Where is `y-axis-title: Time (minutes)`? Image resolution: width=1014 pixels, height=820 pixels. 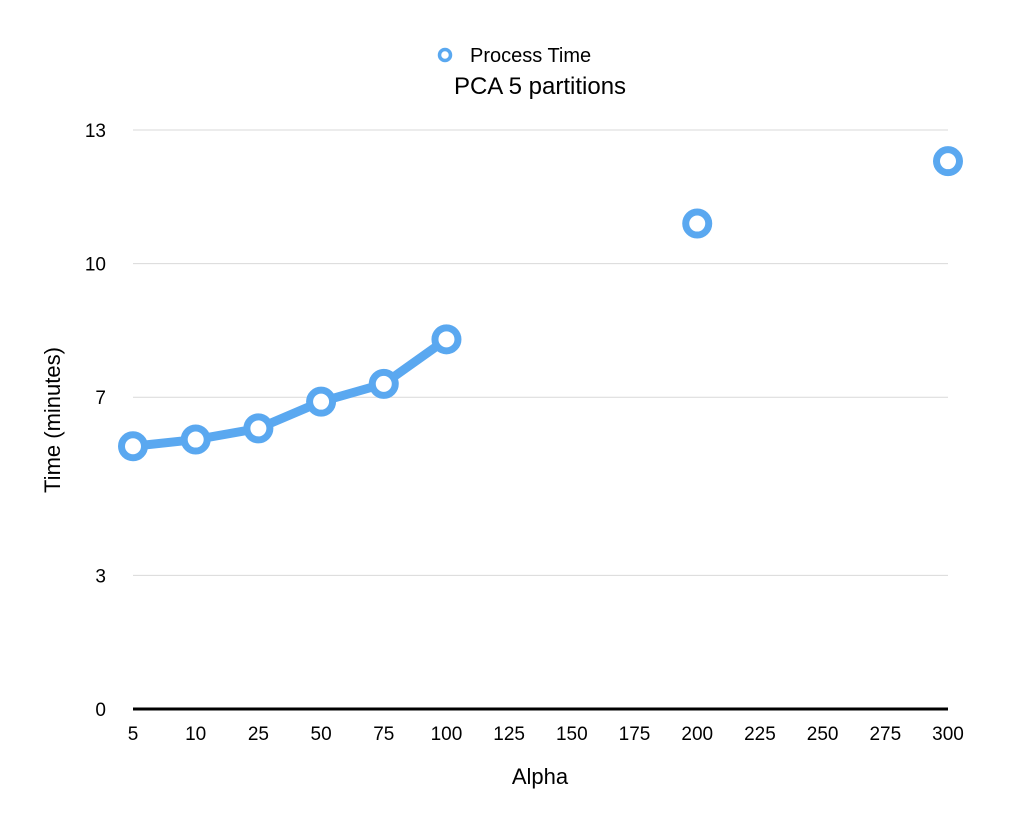
y-axis-title: Time (minutes) is located at coordinates (52, 420).